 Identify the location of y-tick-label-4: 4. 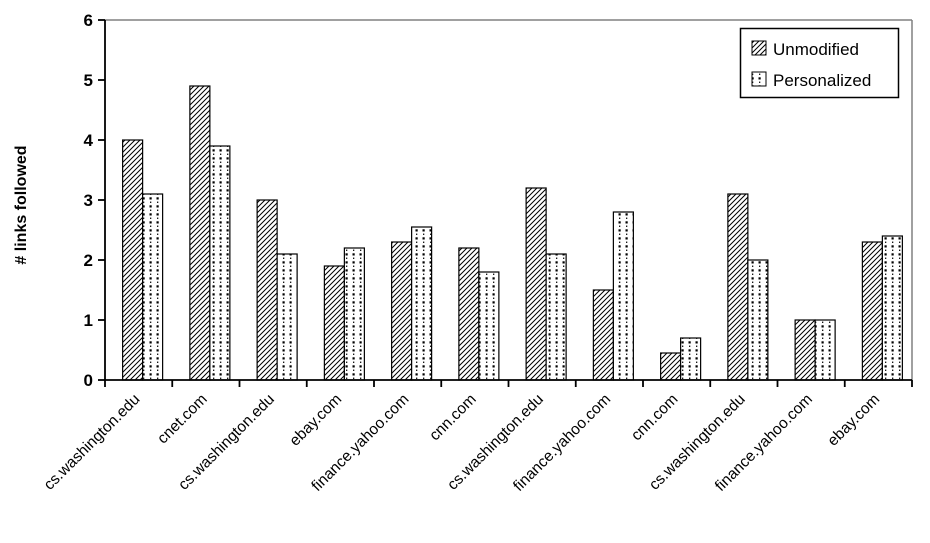
(89, 140).